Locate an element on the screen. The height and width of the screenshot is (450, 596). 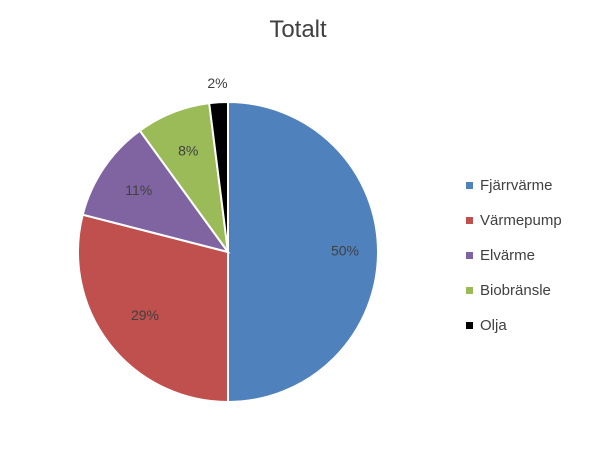
data-label-2: 29% is located at coordinates (145, 315).